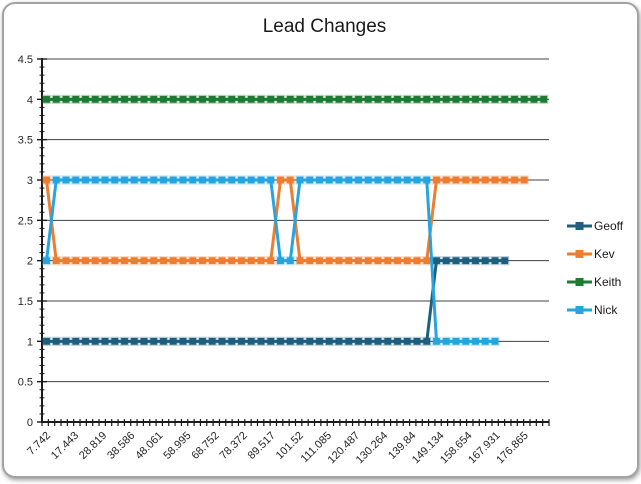 The width and height of the screenshot is (641, 484). I want to click on y-axis-label: 4.5, so click(25, 60).